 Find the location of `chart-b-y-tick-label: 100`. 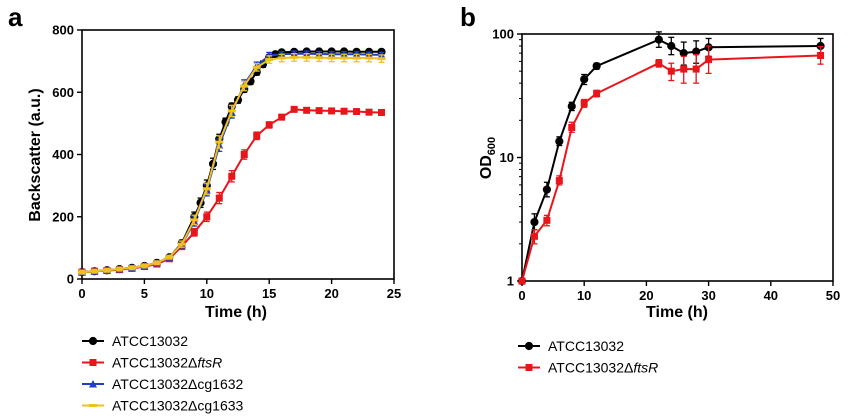

chart-b-y-tick-label: 100 is located at coordinates (503, 34).